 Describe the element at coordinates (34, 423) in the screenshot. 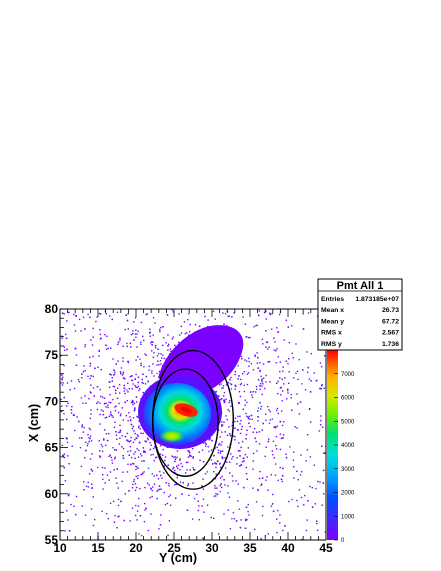

I see `y-axis-title: X (cm)` at that location.